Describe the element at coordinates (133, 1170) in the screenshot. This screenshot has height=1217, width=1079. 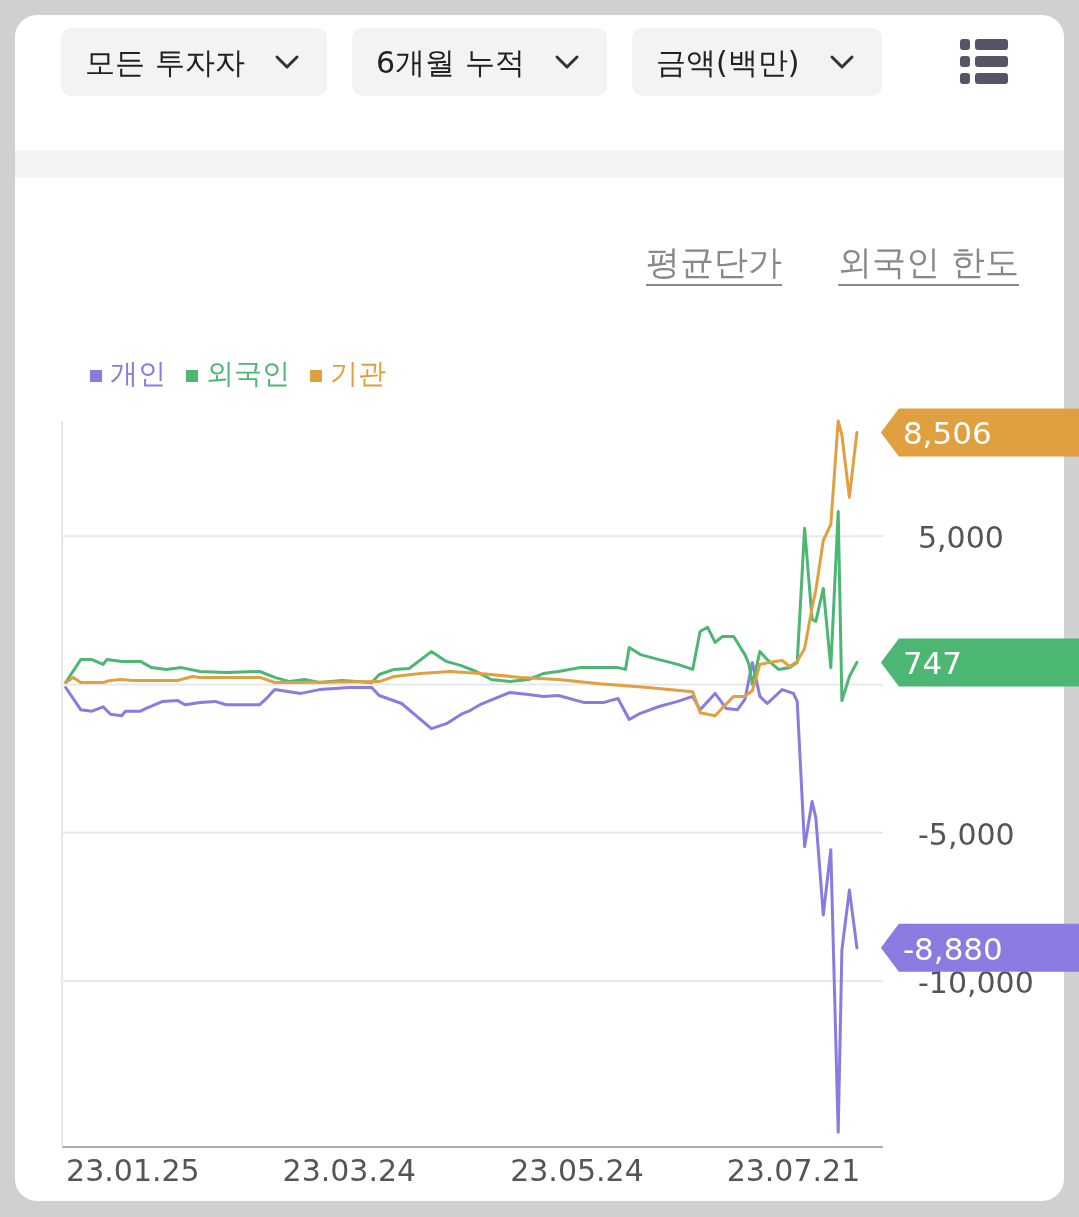
I see `x-tick-label: 23.01.25` at that location.